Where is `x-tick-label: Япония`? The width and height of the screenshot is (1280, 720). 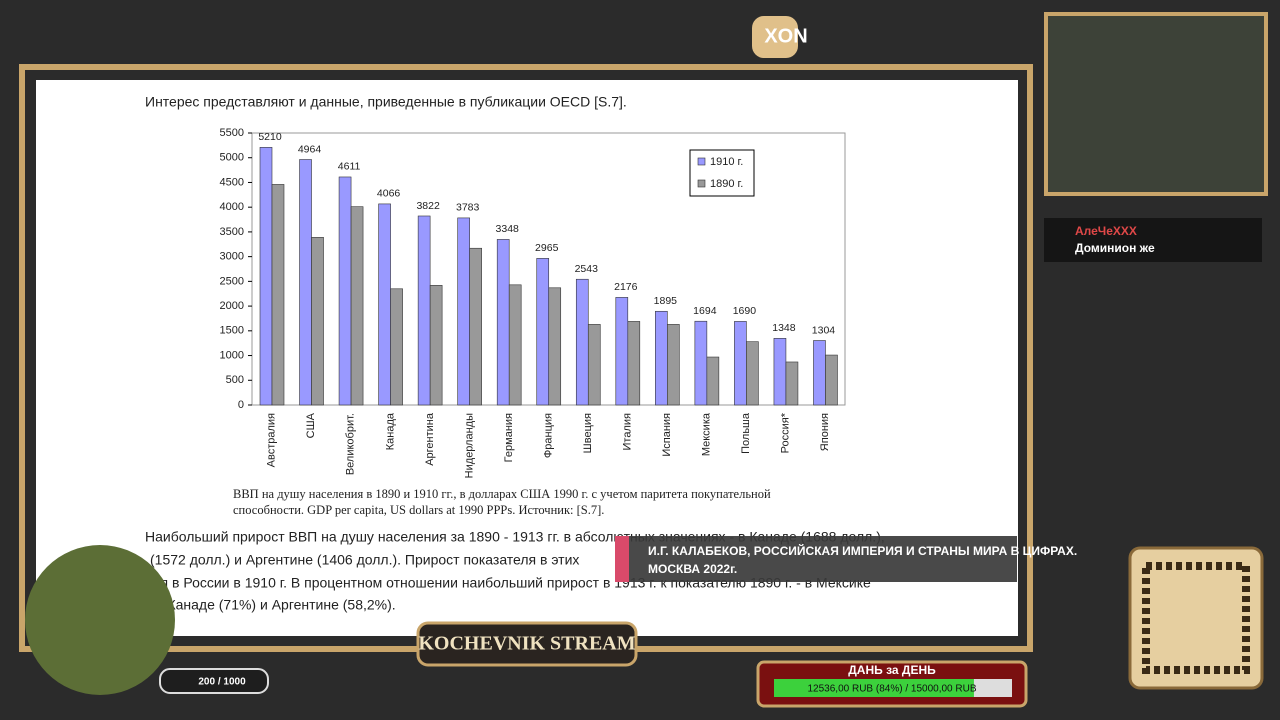 x-tick-label: Япония is located at coordinates (825, 432).